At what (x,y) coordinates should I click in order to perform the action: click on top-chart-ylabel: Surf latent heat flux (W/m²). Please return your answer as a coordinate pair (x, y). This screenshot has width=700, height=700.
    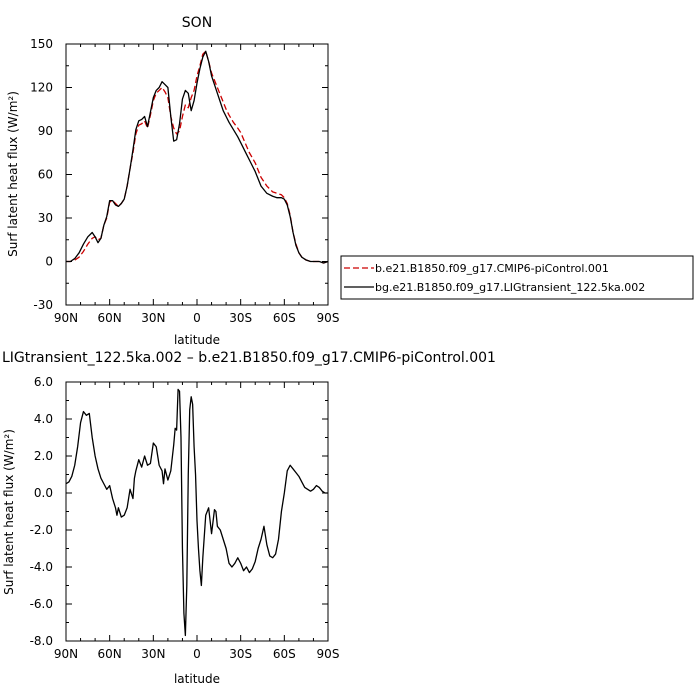
    Looking at the image, I should click on (13, 174).